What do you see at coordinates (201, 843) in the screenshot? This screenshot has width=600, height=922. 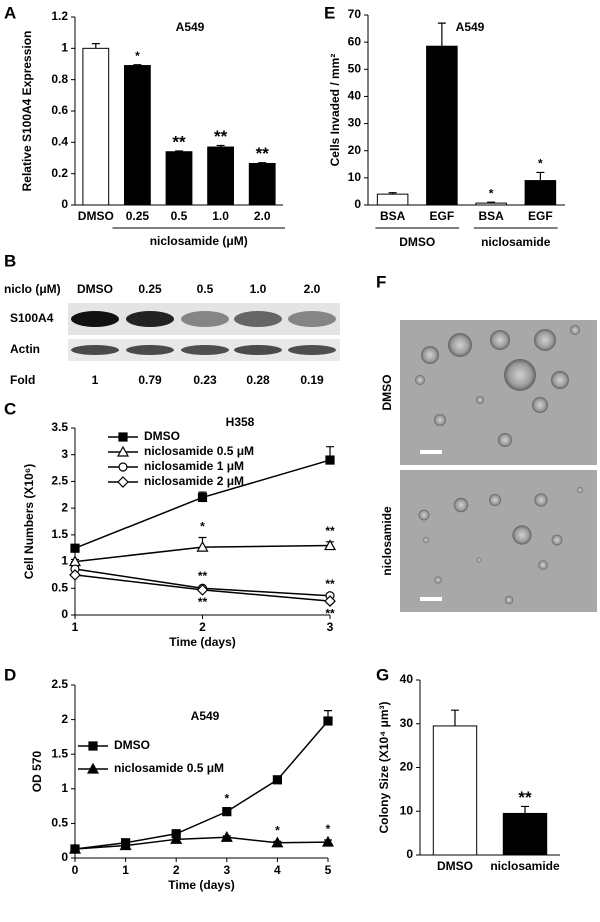 I see `series-line` at bounding box center [201, 843].